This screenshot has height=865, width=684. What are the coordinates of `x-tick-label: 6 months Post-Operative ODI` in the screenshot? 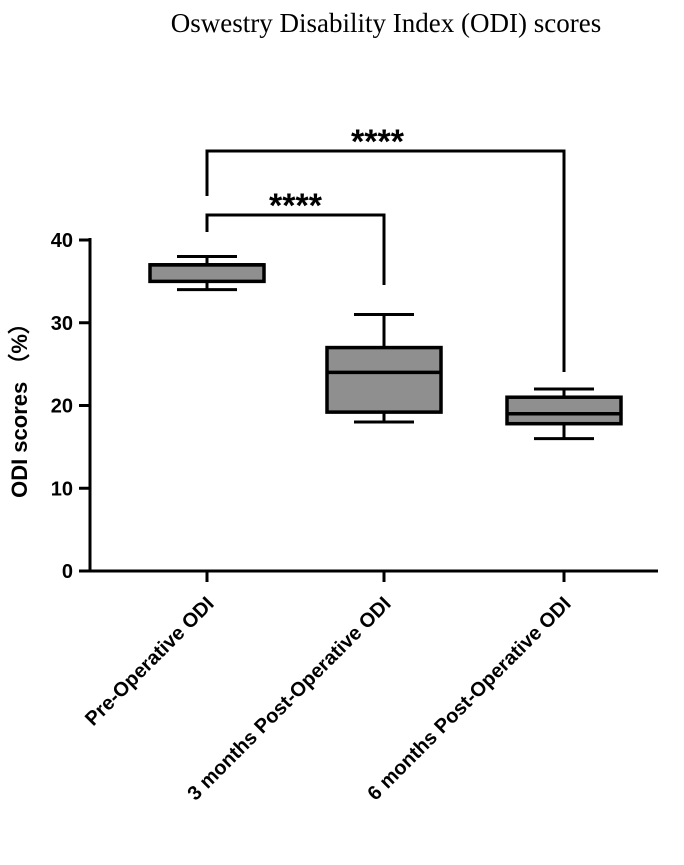 It's located at (470, 699).